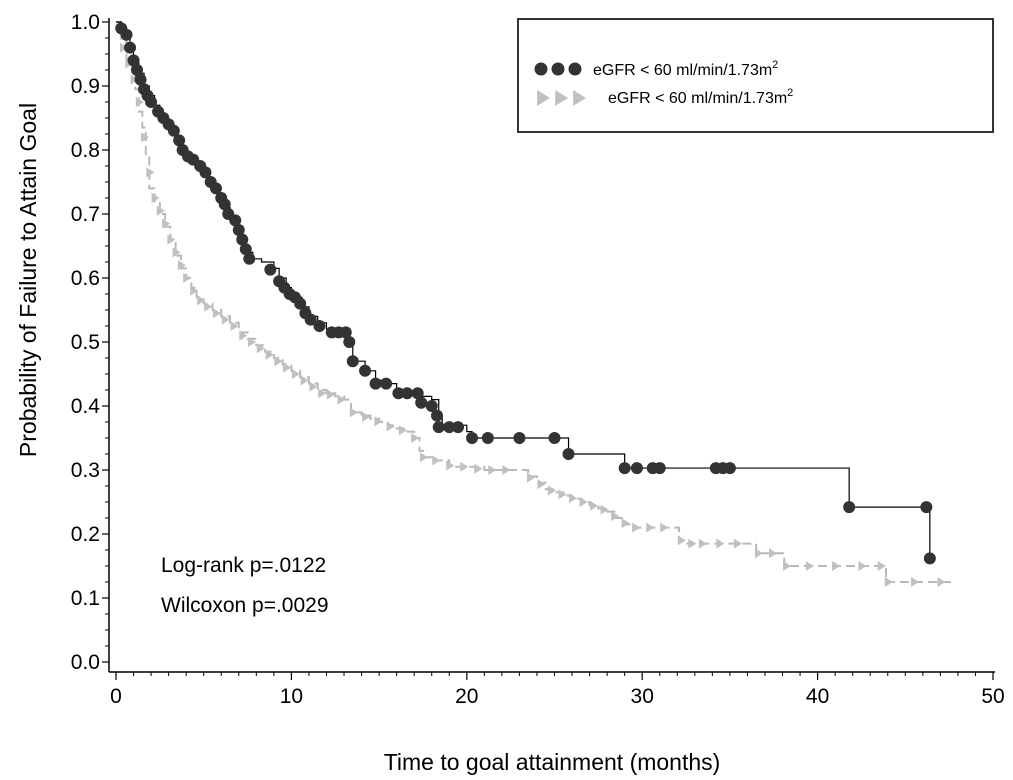 The width and height of the screenshot is (1013, 780). I want to click on y-tick-label: 1.0, so click(85, 22).